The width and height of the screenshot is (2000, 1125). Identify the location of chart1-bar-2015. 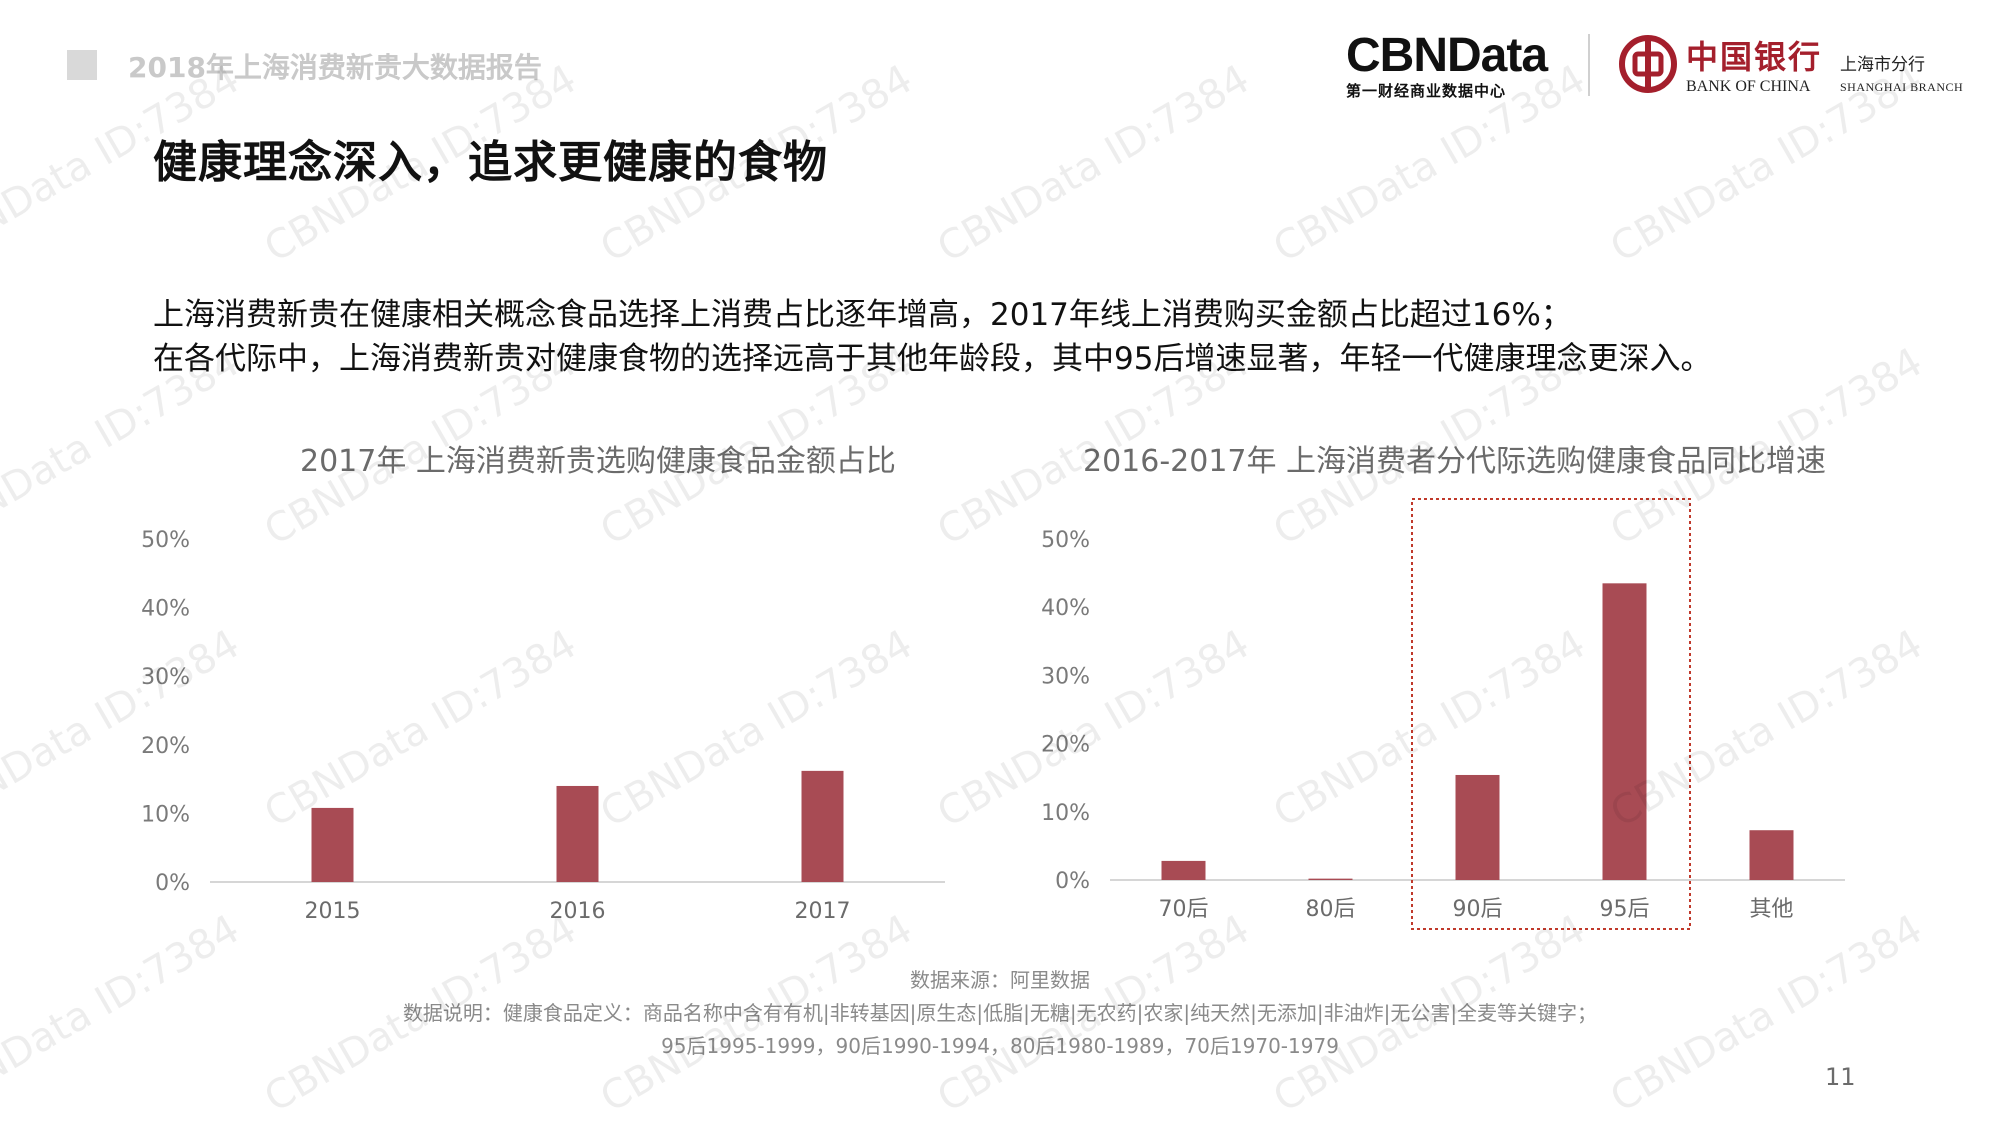
(332, 844).